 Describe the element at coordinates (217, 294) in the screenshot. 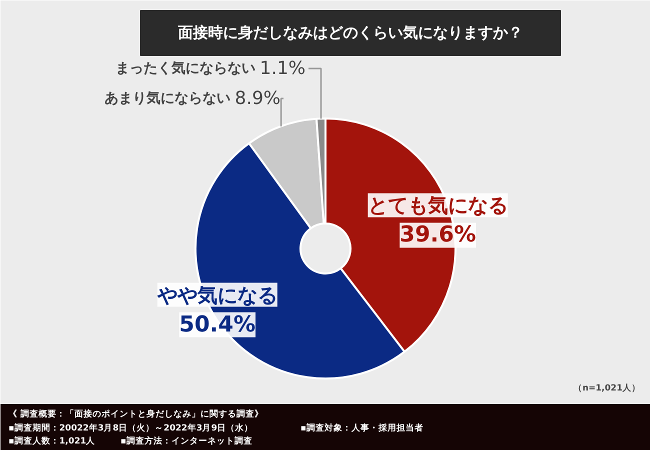

I see `slice-label: やや気になる` at that location.